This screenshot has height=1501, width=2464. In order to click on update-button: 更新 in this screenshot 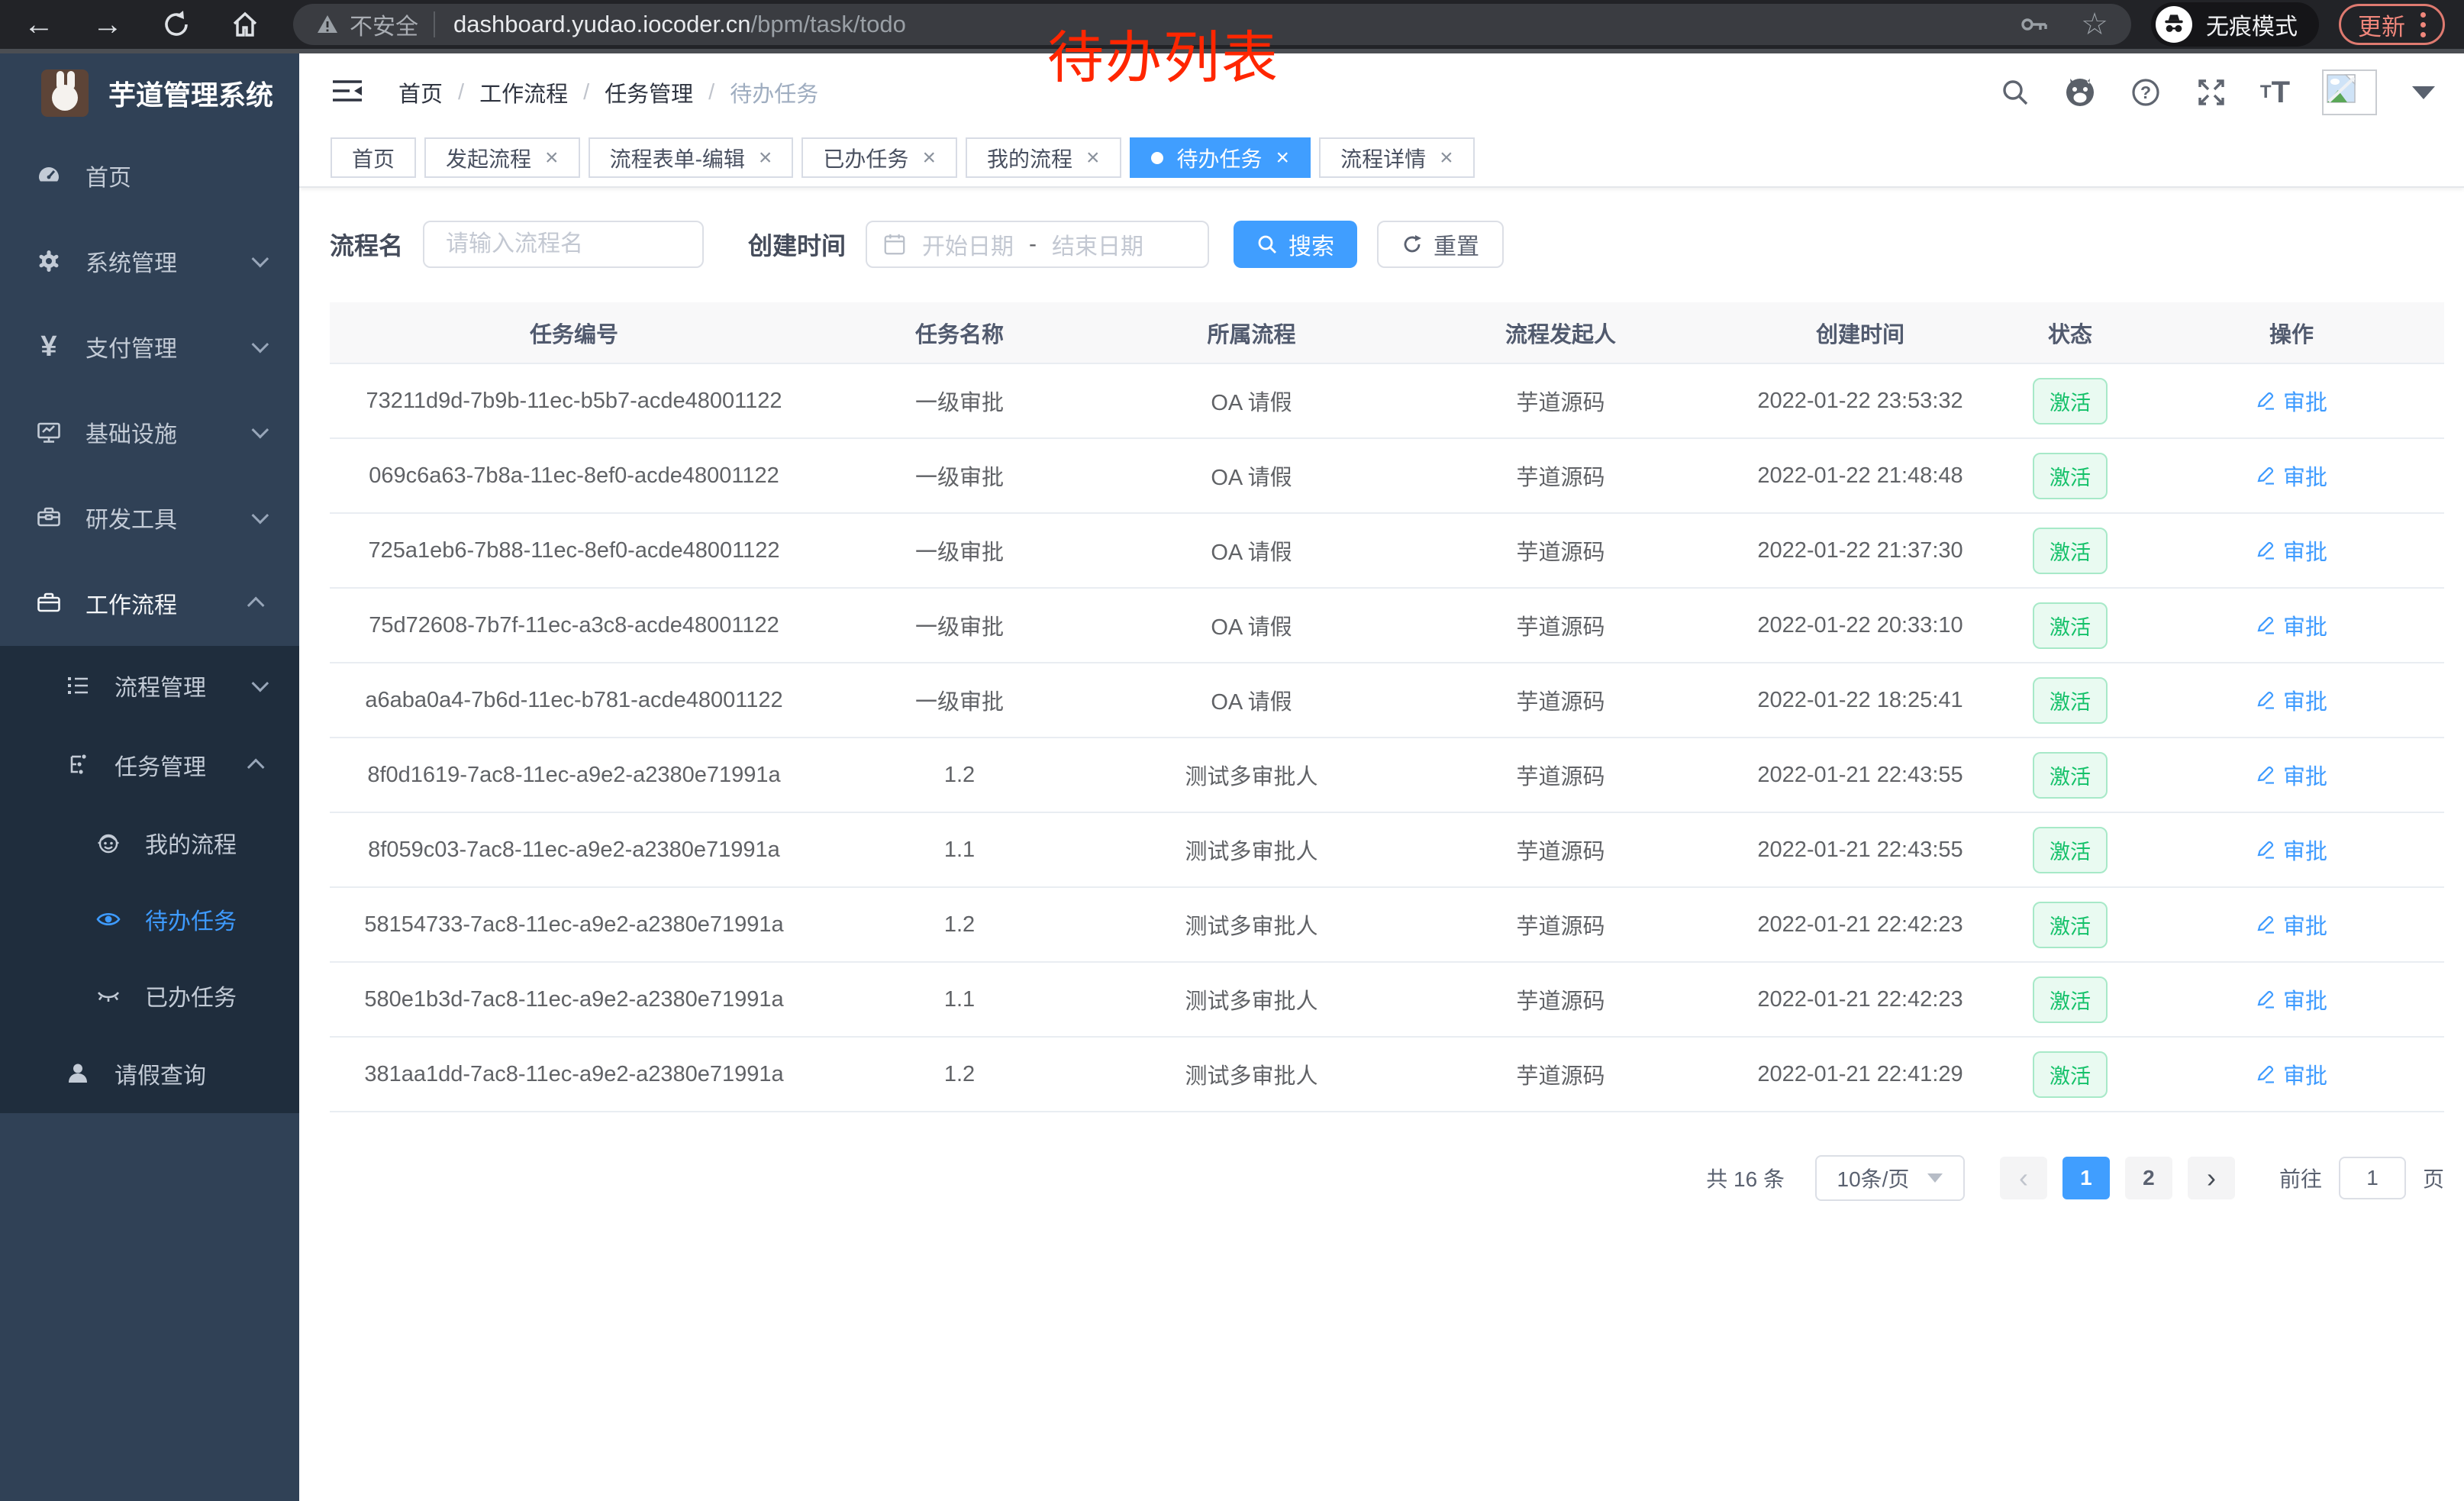, I will do `click(2392, 24)`.